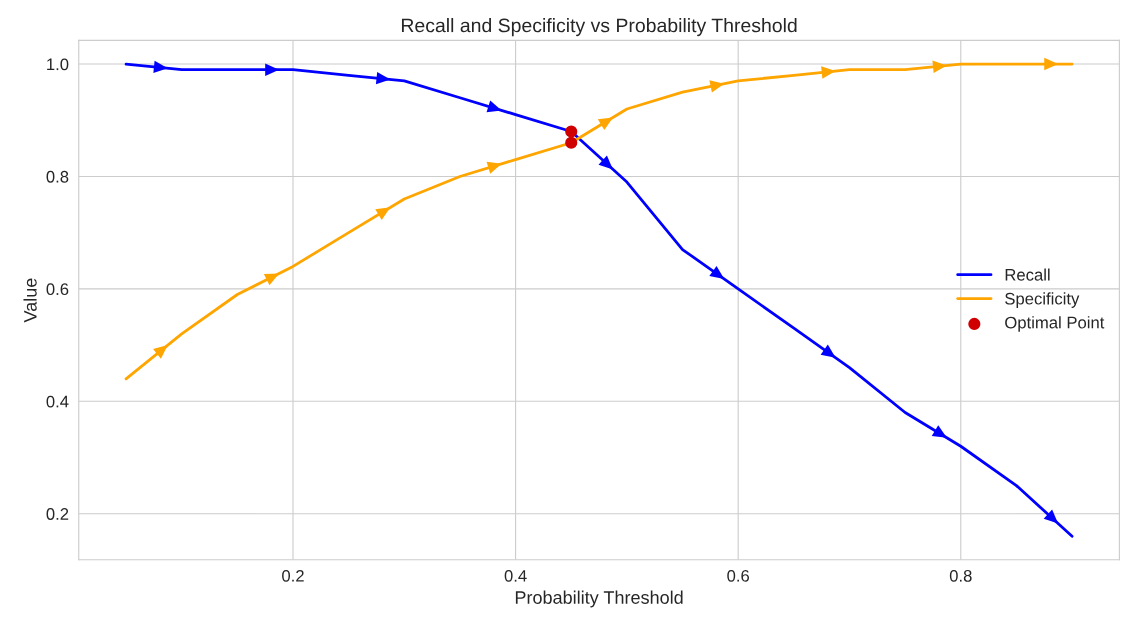  I want to click on chart-title: Recall and Specificity vs Probability Threshold, so click(599, 27).